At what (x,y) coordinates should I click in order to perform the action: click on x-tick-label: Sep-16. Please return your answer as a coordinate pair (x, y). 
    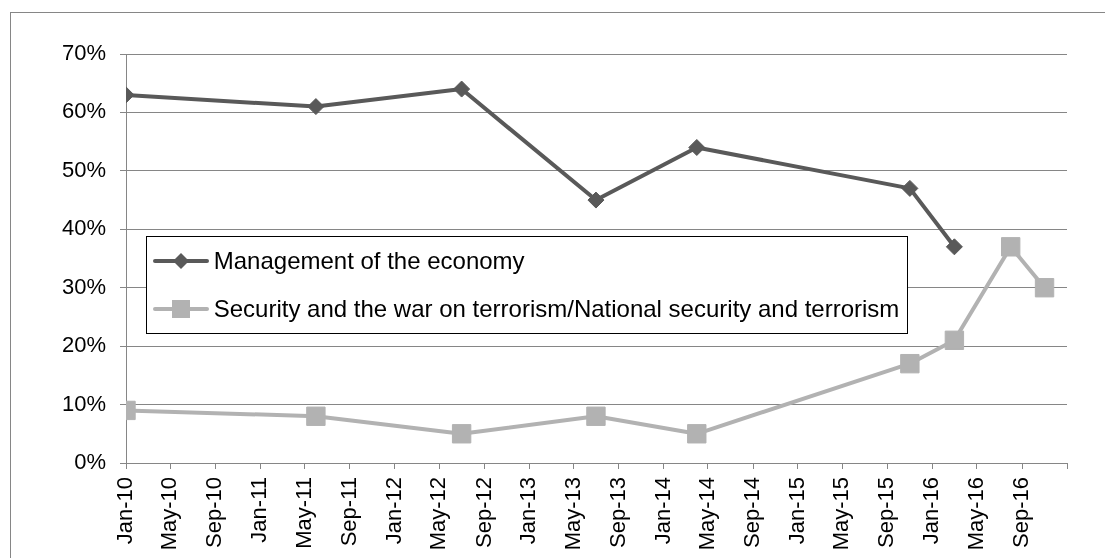
    Looking at the image, I should click on (1021, 512).